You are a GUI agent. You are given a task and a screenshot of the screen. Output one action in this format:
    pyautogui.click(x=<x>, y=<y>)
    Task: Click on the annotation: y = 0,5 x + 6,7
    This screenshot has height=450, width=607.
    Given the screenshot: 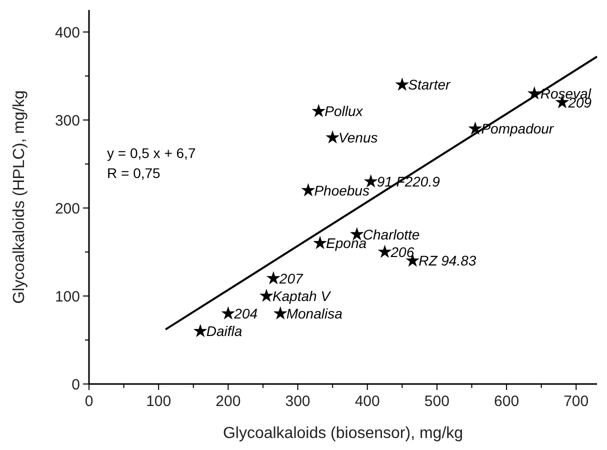 What is the action you would take?
    pyautogui.click(x=151, y=153)
    